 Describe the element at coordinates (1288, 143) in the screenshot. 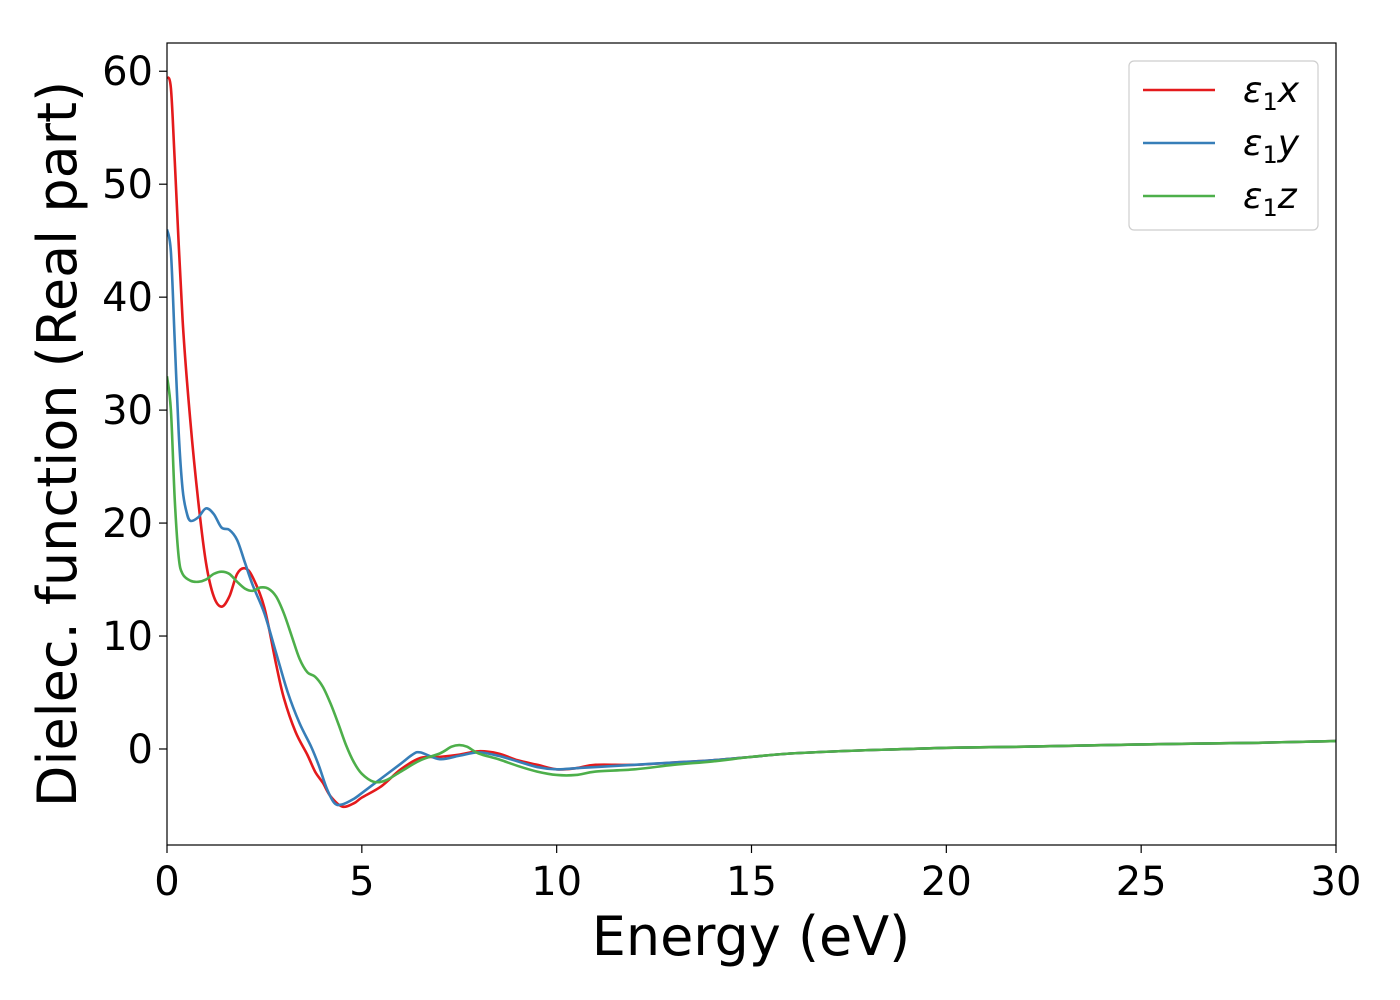

I see `legend-variable: y` at that location.